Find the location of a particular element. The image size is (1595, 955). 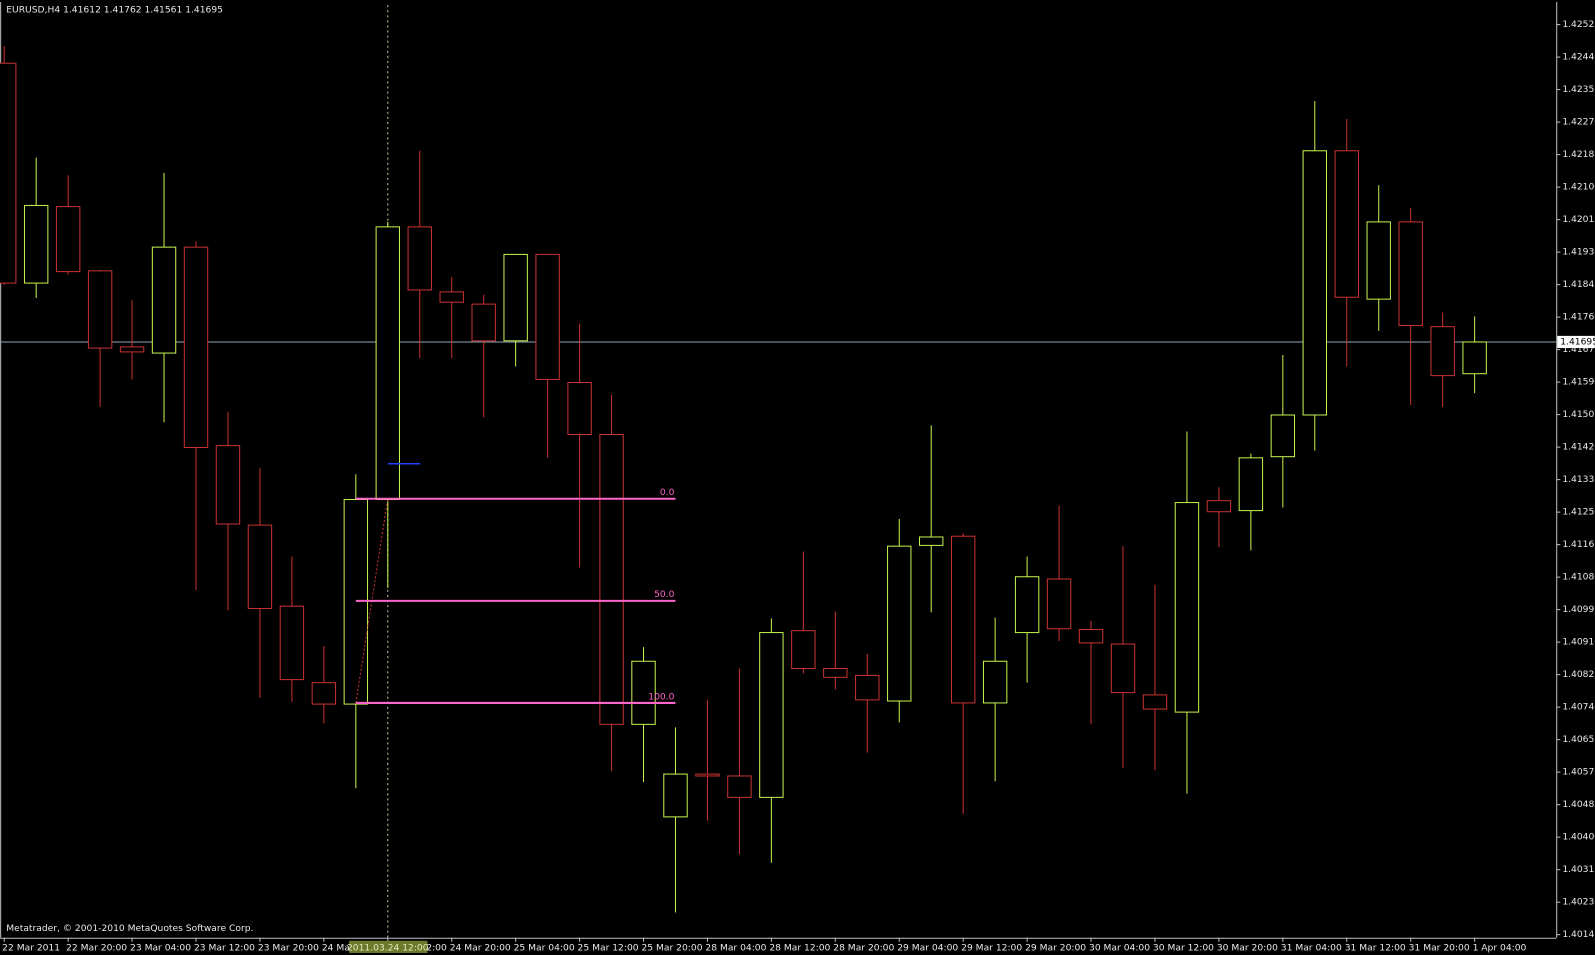

fib-label: 100.0 is located at coordinates (661, 697).